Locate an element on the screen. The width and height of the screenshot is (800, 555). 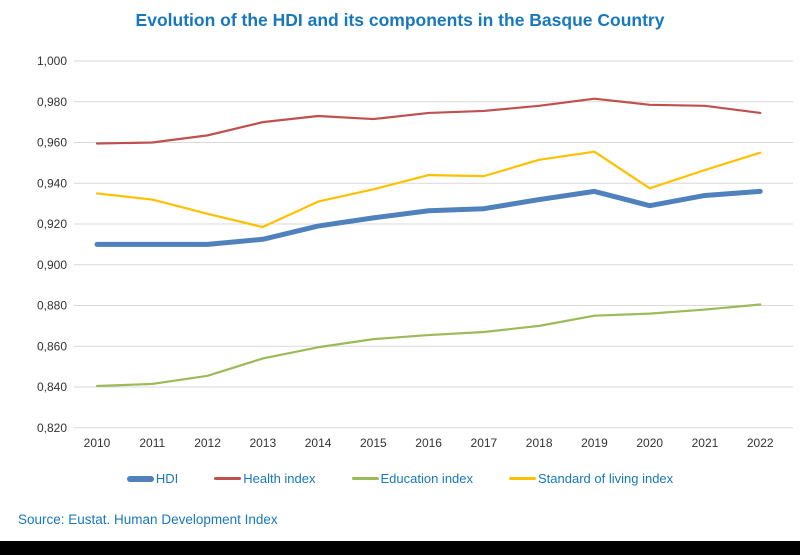
footer-black-bar is located at coordinates (400, 548).